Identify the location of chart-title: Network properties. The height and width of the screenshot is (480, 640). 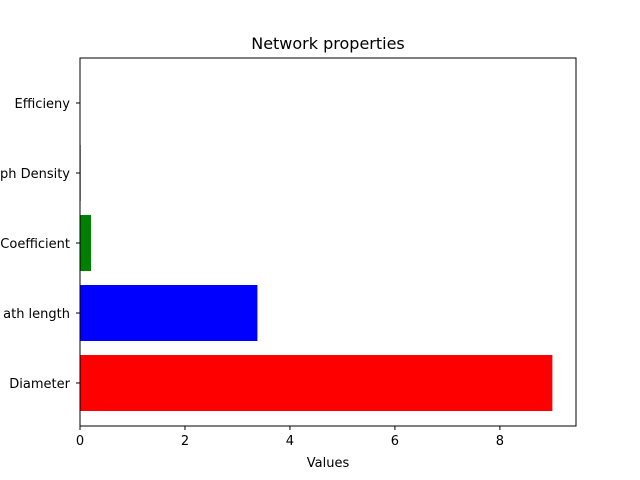
(328, 43).